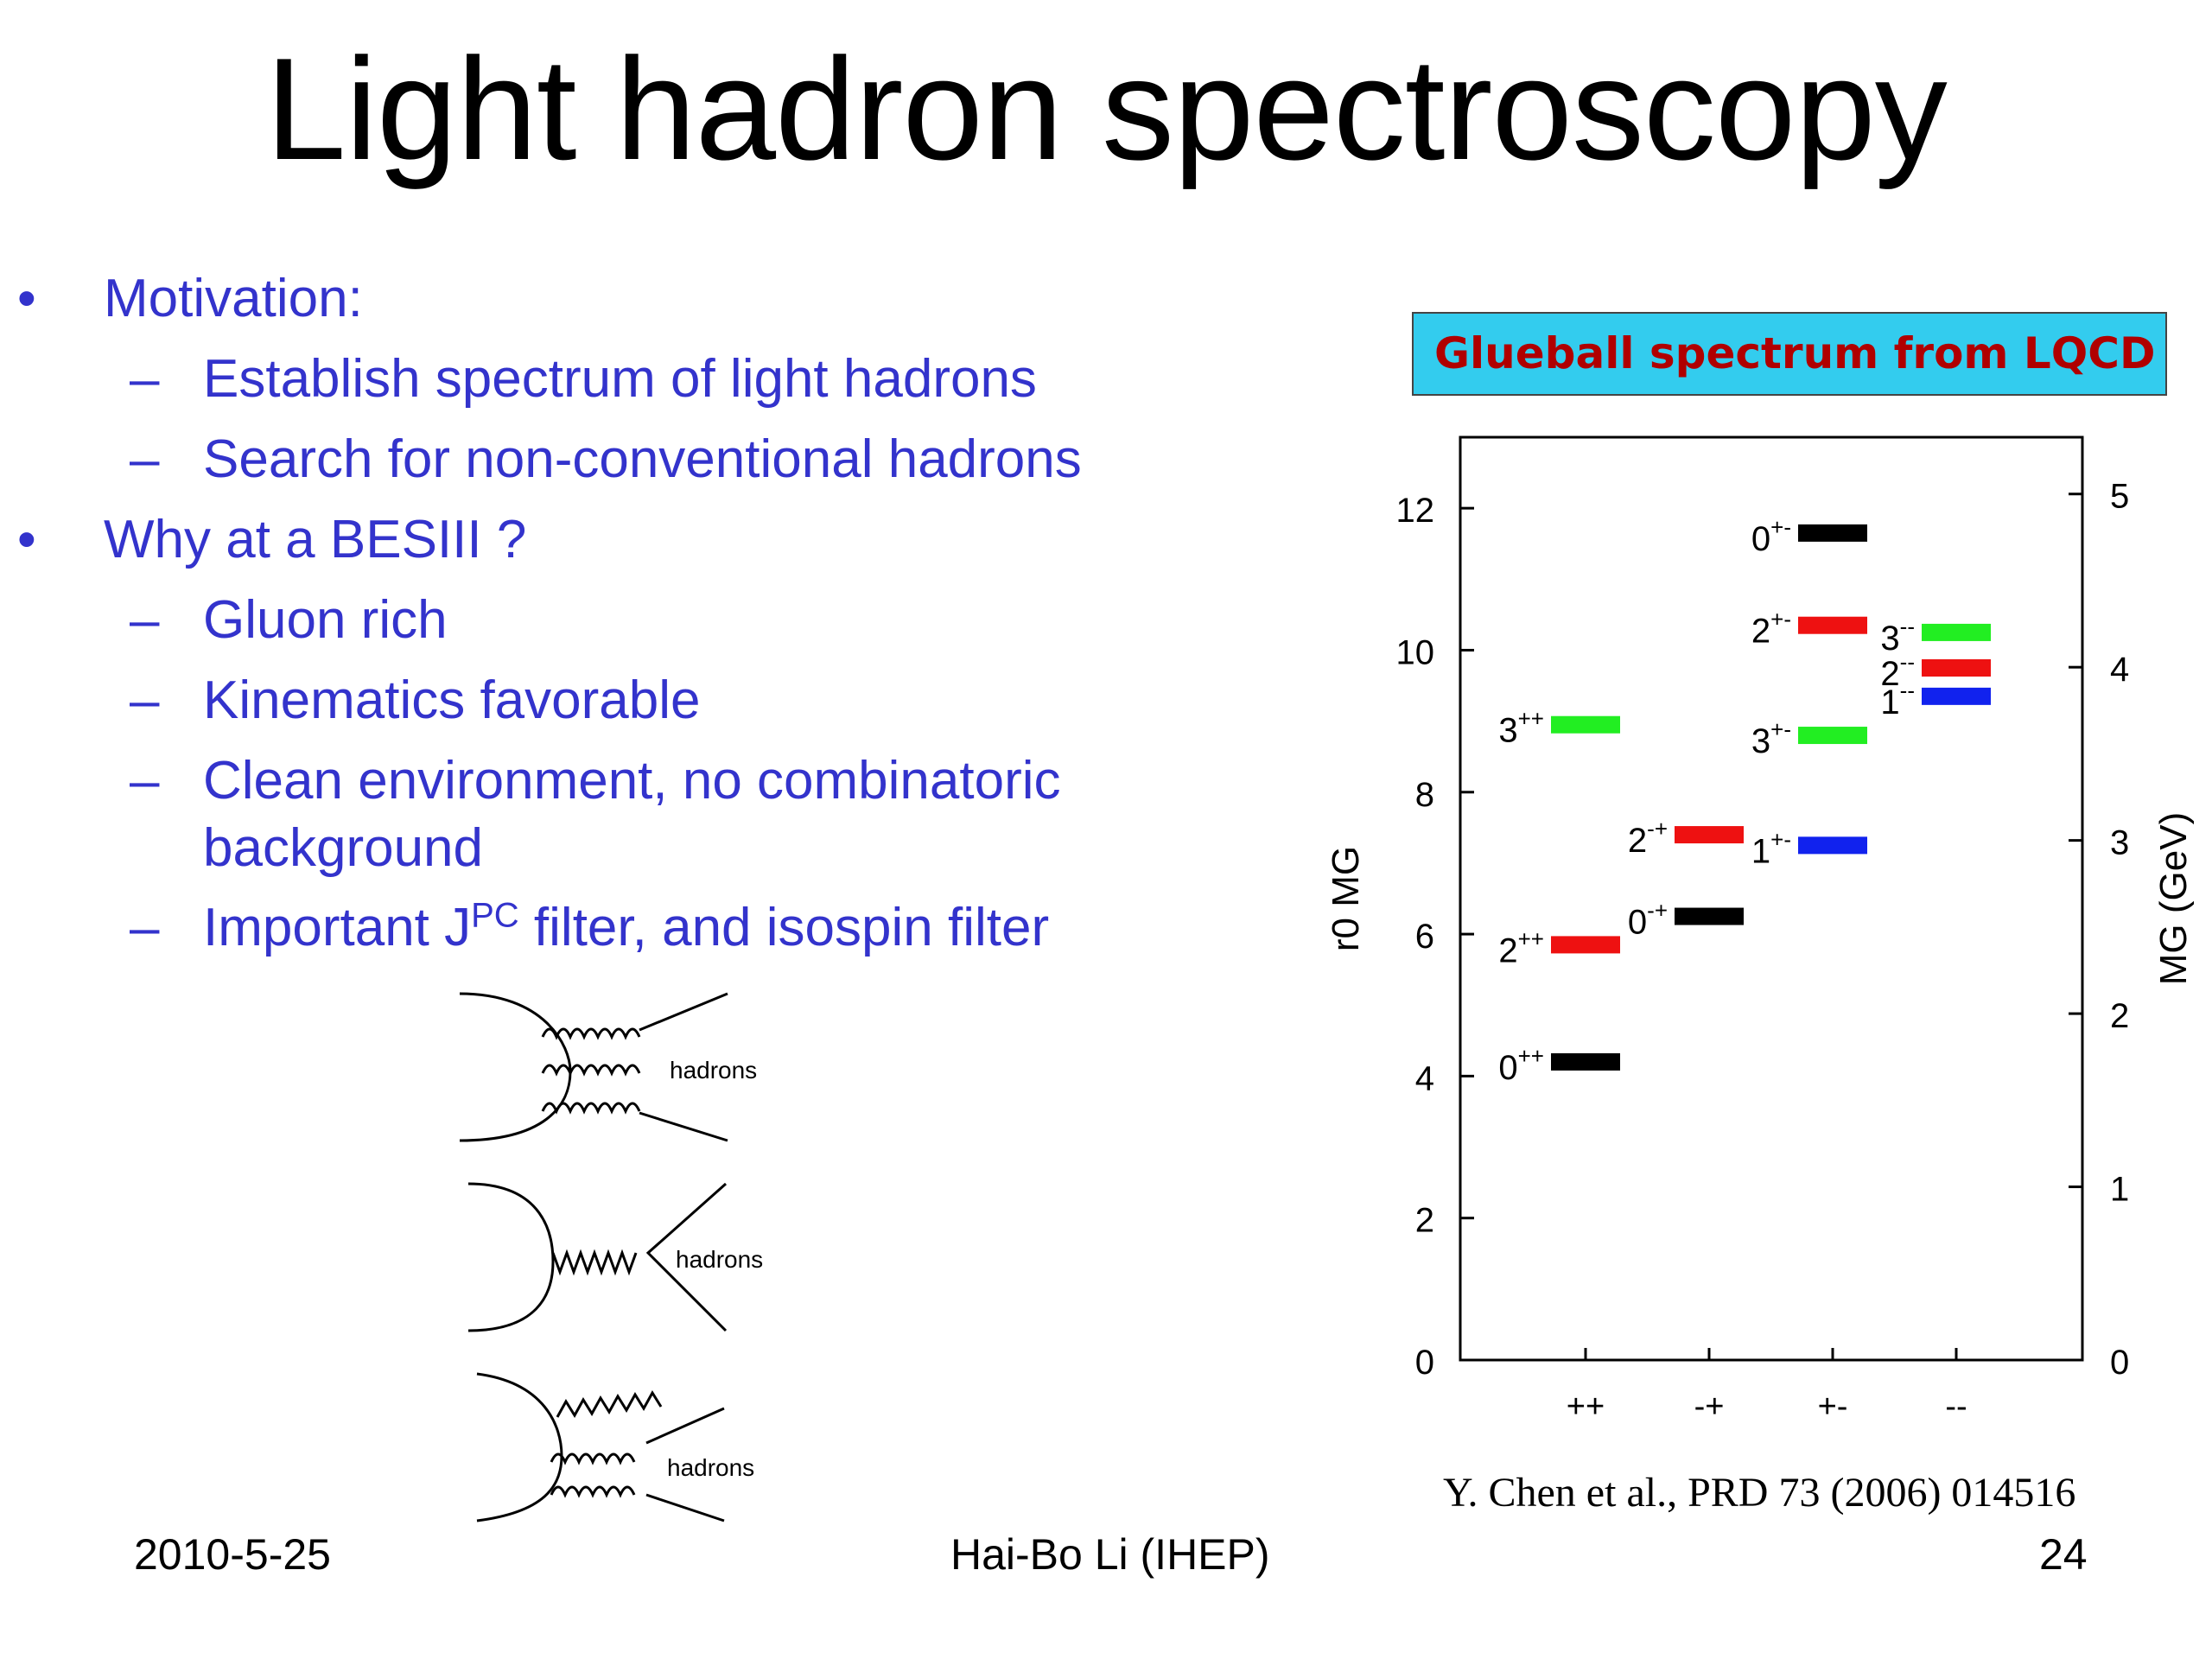 This screenshot has width=2212, height=1659. What do you see at coordinates (1709, 1407) in the screenshot?
I see `category-label: -+` at bounding box center [1709, 1407].